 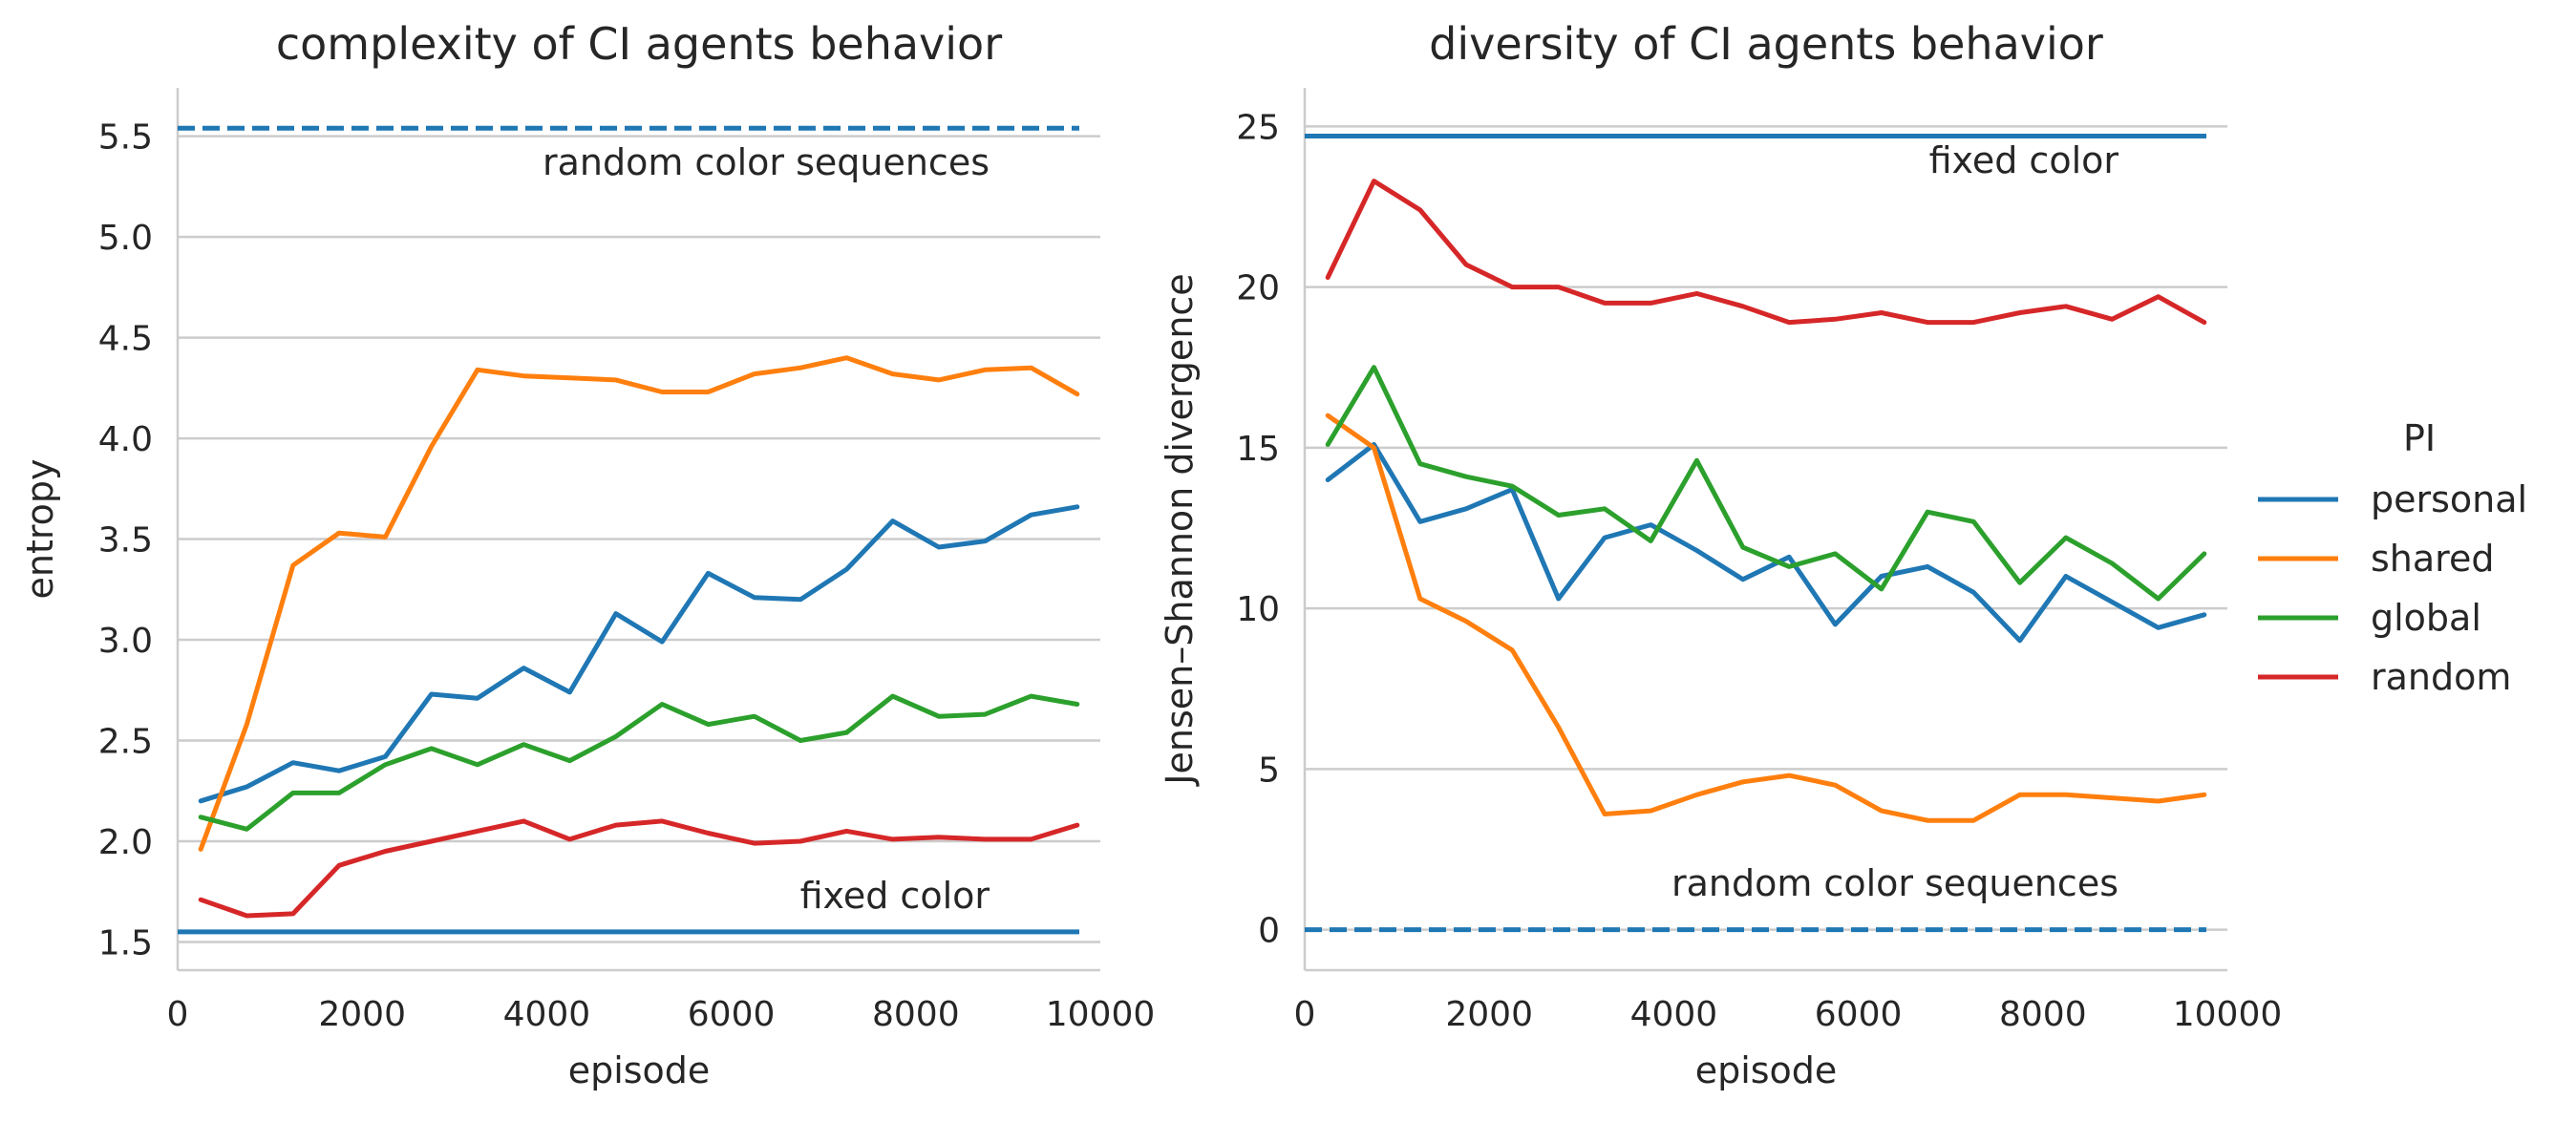 I want to click on y-tick-label: 0, so click(x=1269, y=931).